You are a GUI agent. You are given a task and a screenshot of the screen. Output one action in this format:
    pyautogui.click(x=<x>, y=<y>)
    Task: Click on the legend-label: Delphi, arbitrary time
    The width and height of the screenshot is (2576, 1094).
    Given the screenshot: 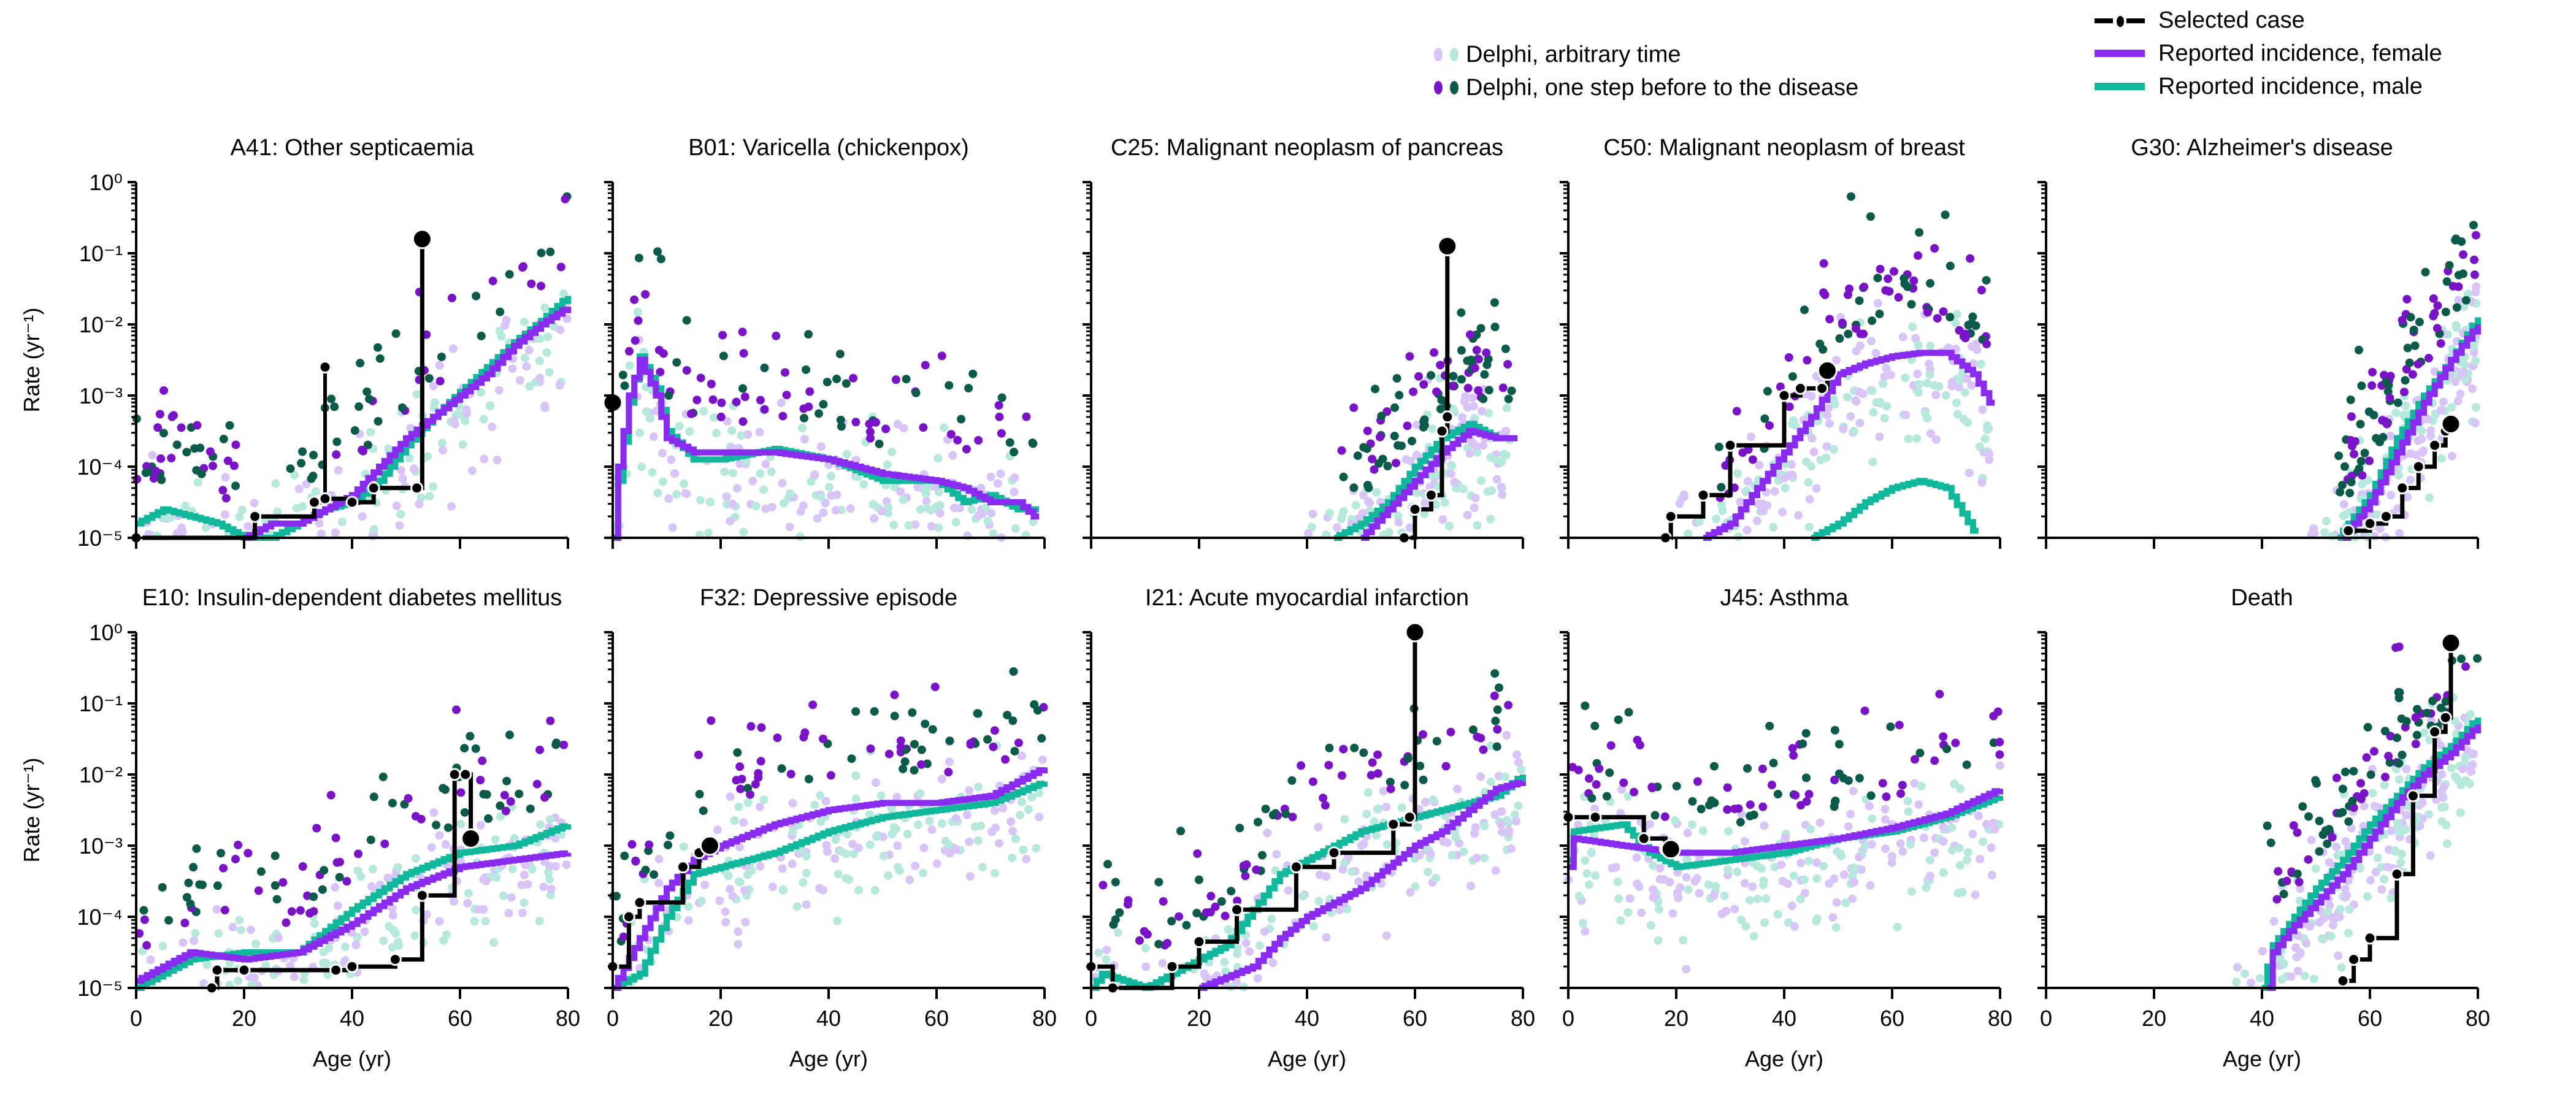 What is the action you would take?
    pyautogui.click(x=1573, y=54)
    